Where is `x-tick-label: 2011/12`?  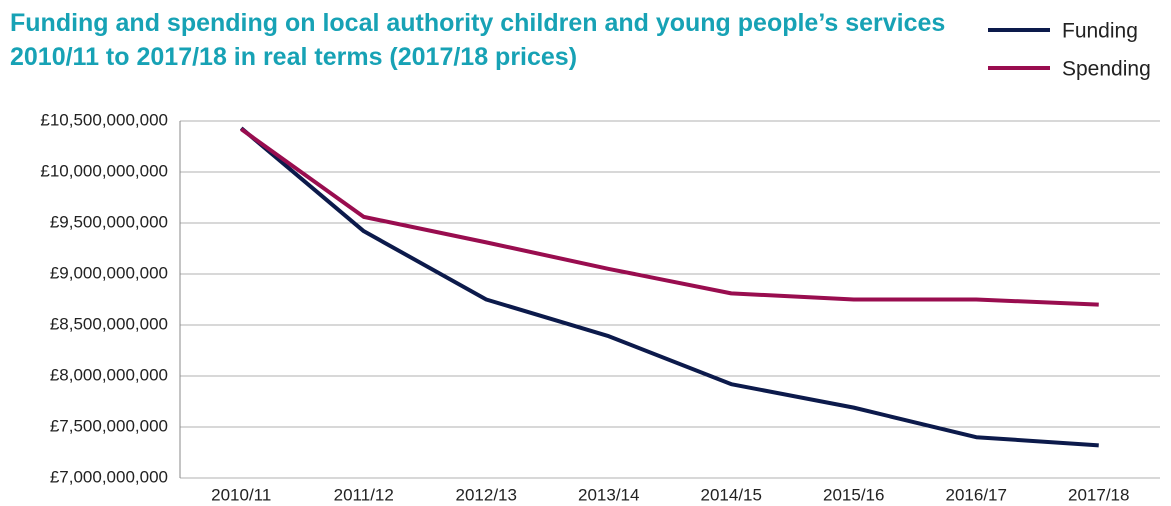 x-tick-label: 2011/12 is located at coordinates (364, 494).